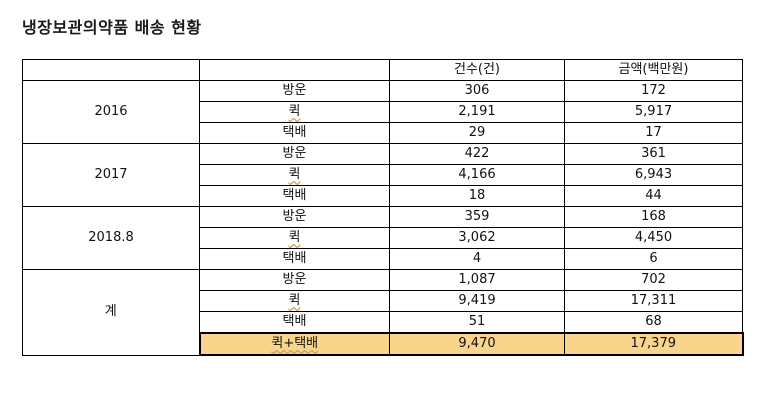 The height and width of the screenshot is (417, 778). Describe the element at coordinates (477, 217) in the screenshot. I see `count-cell: 359` at that location.